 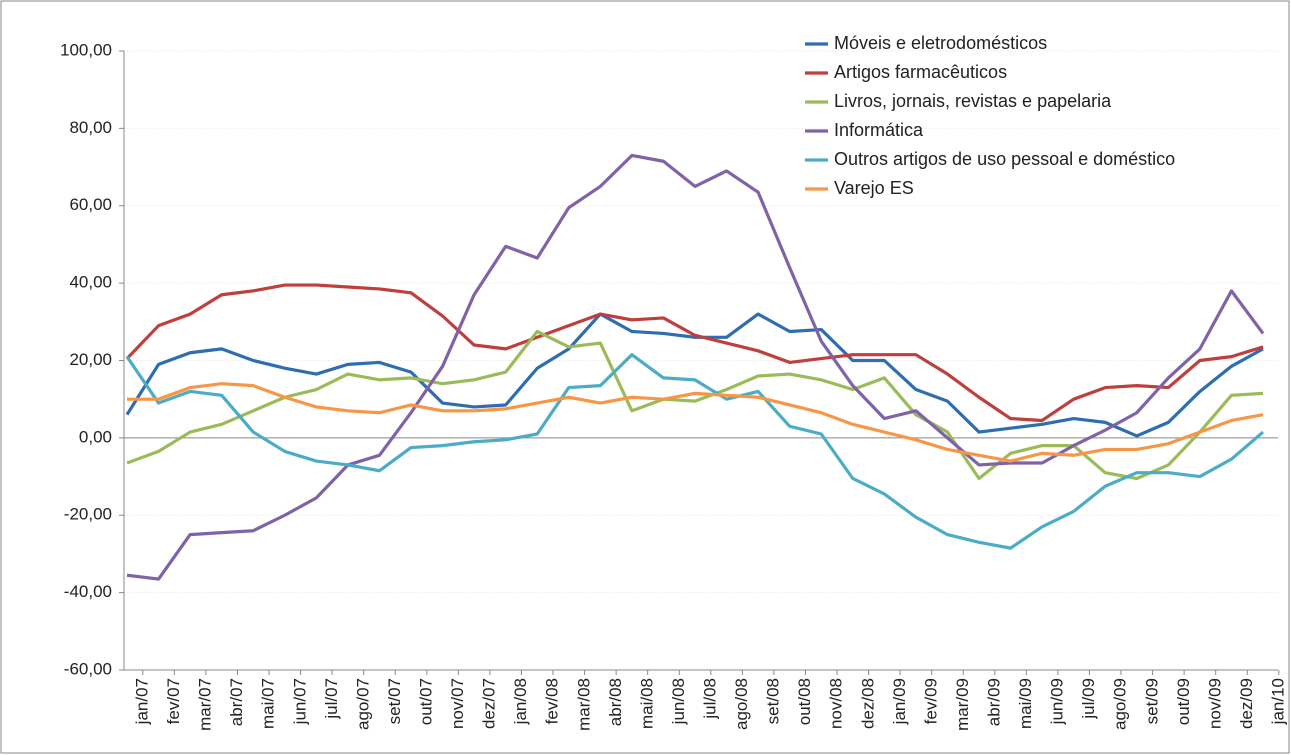 I want to click on x-tick-label: mai/09, so click(x=1025, y=703).